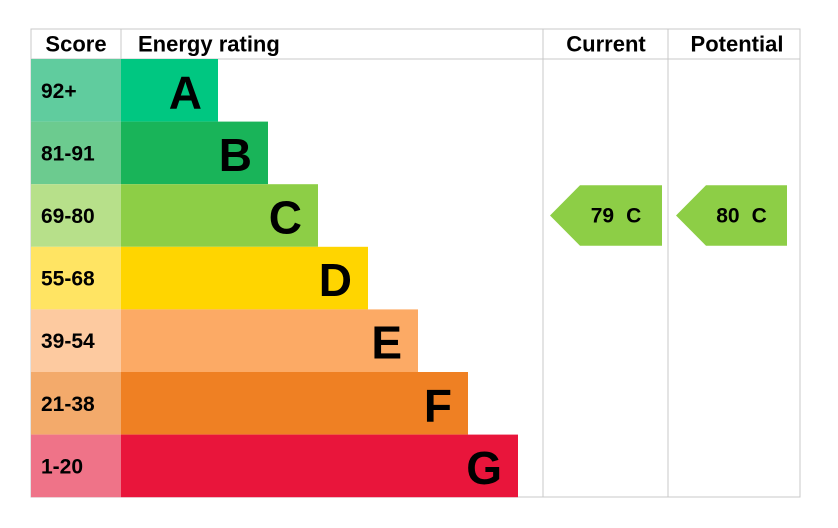  I want to click on header-rating: Energy rating, so click(209, 44).